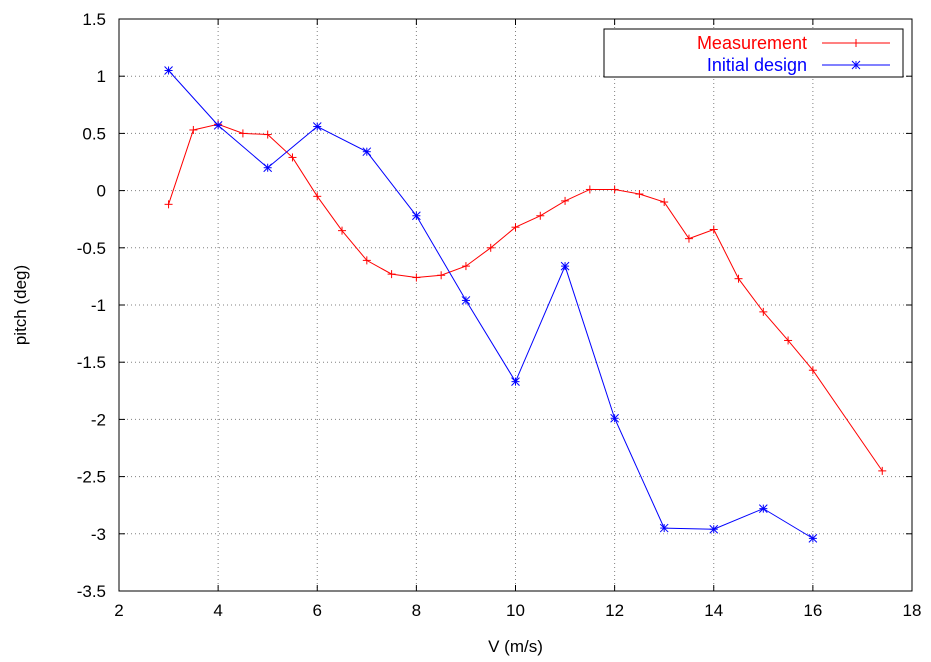 Image resolution: width=931 pixels, height=662 pixels. Describe the element at coordinates (912, 610) in the screenshot. I see `x-tick-label: 18` at that location.